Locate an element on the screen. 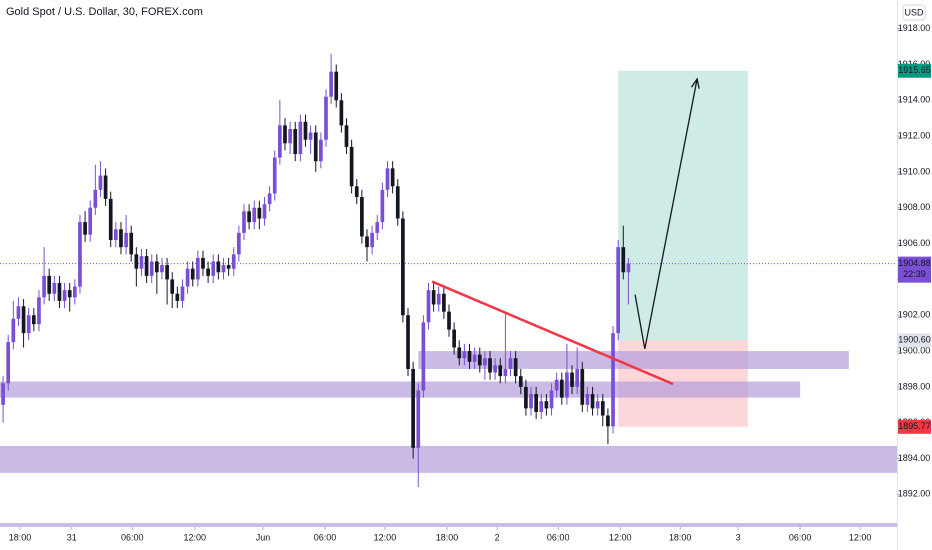 This screenshot has height=550, width=932. position-target-area is located at coordinates (683, 205).